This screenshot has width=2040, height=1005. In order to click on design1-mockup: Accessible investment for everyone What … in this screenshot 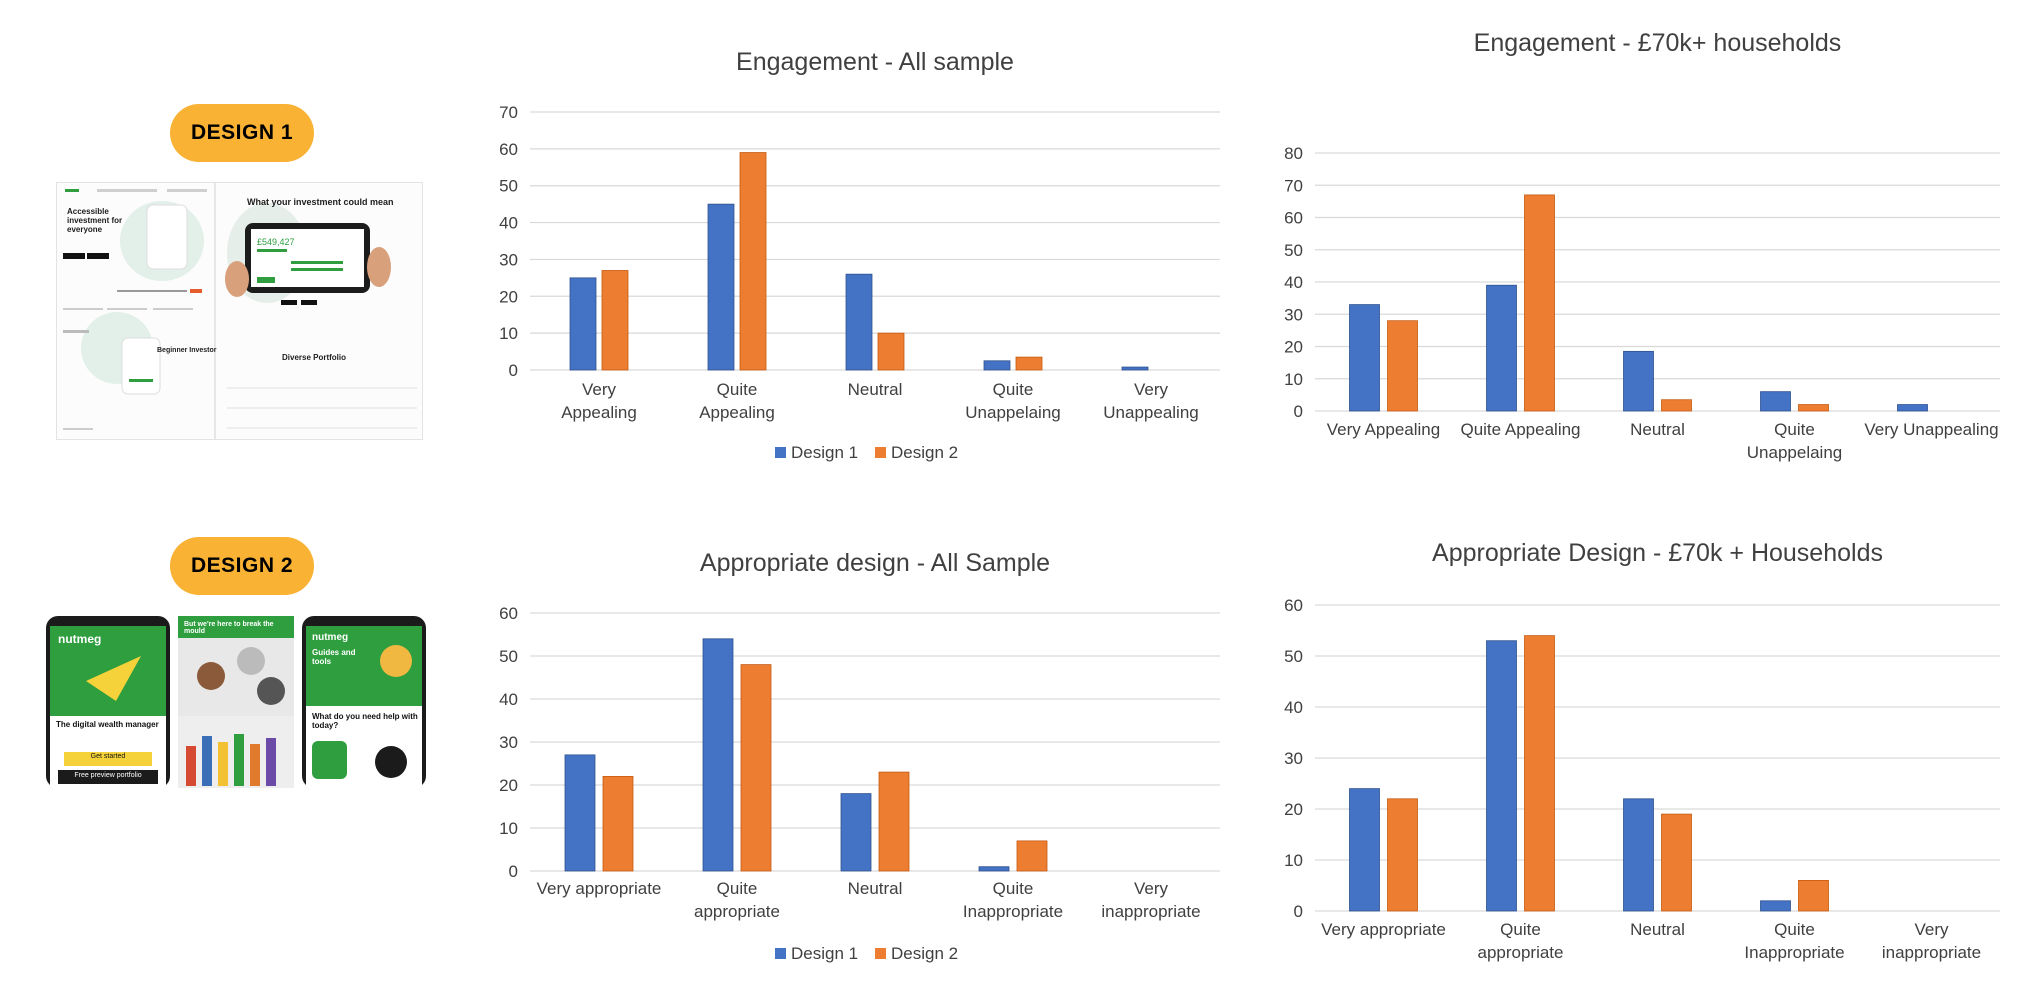, I will do `click(239, 311)`.